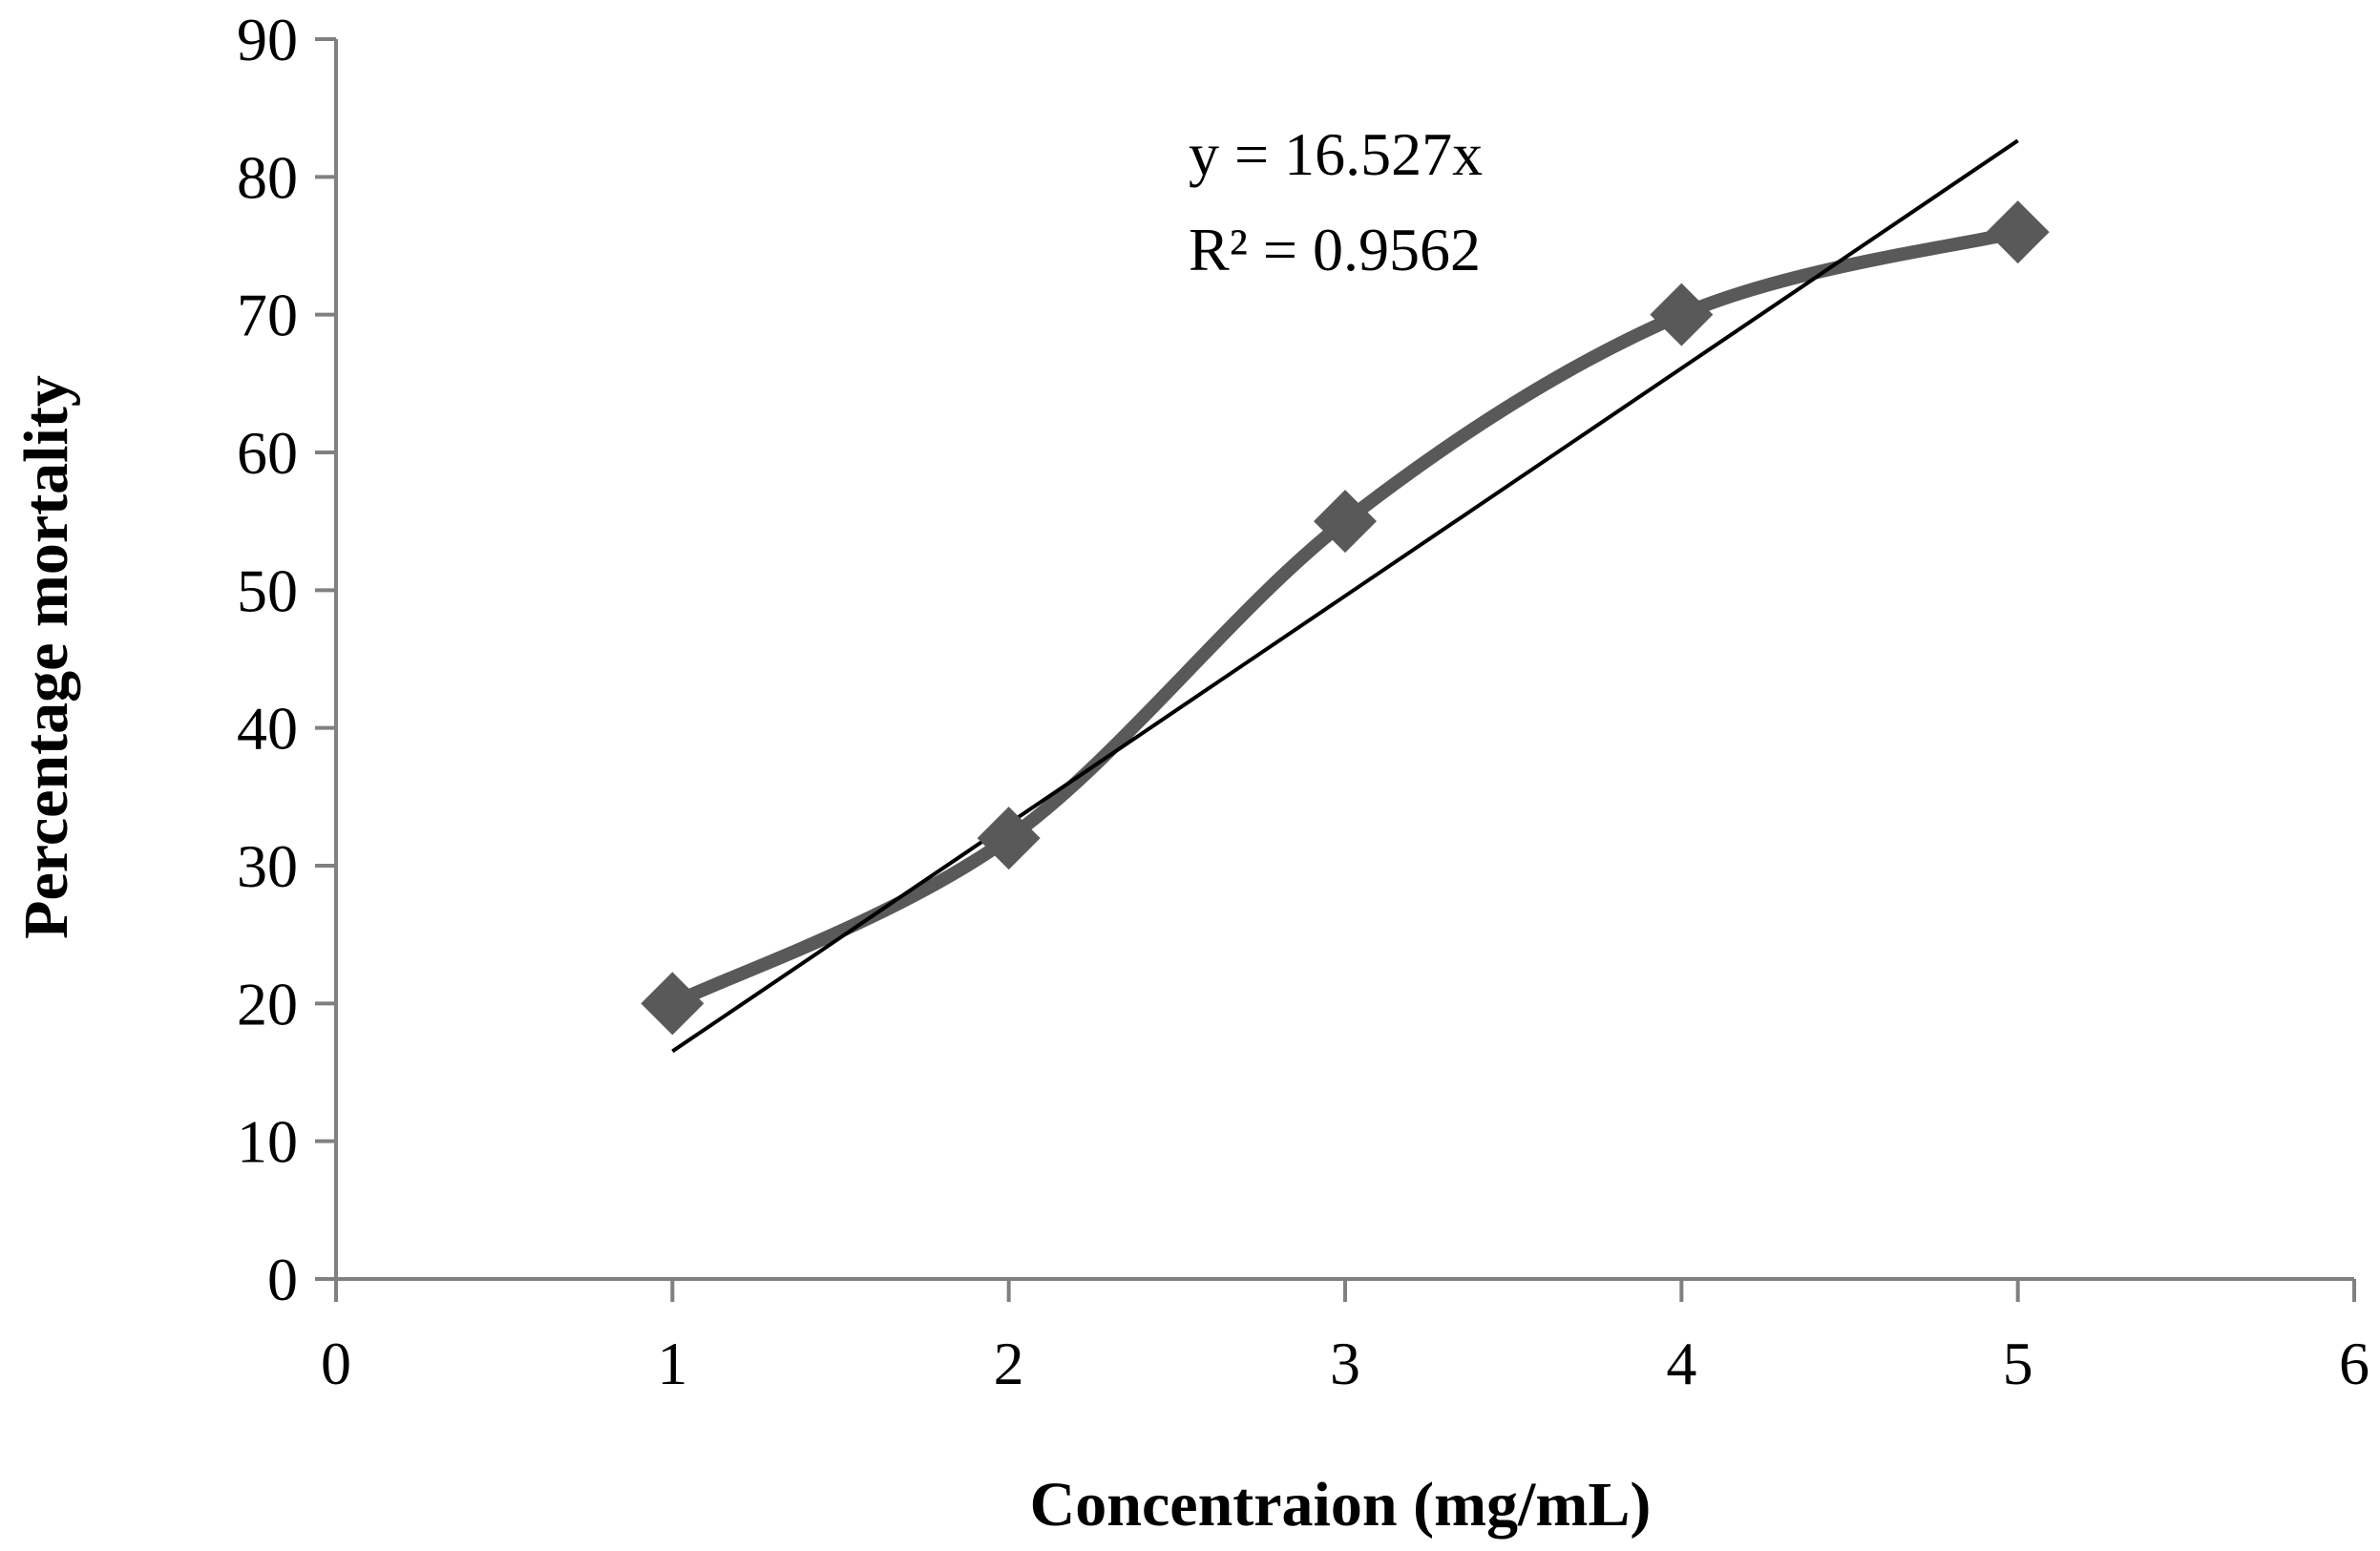 The image size is (2380, 1551). I want to click on y-tick-label: 30, so click(267, 866).